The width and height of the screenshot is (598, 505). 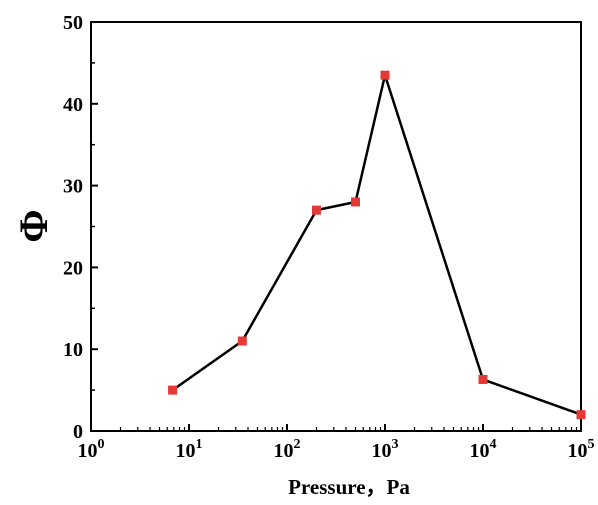 What do you see at coordinates (73, 350) in the screenshot?
I see `y-tick-label: 10` at bounding box center [73, 350].